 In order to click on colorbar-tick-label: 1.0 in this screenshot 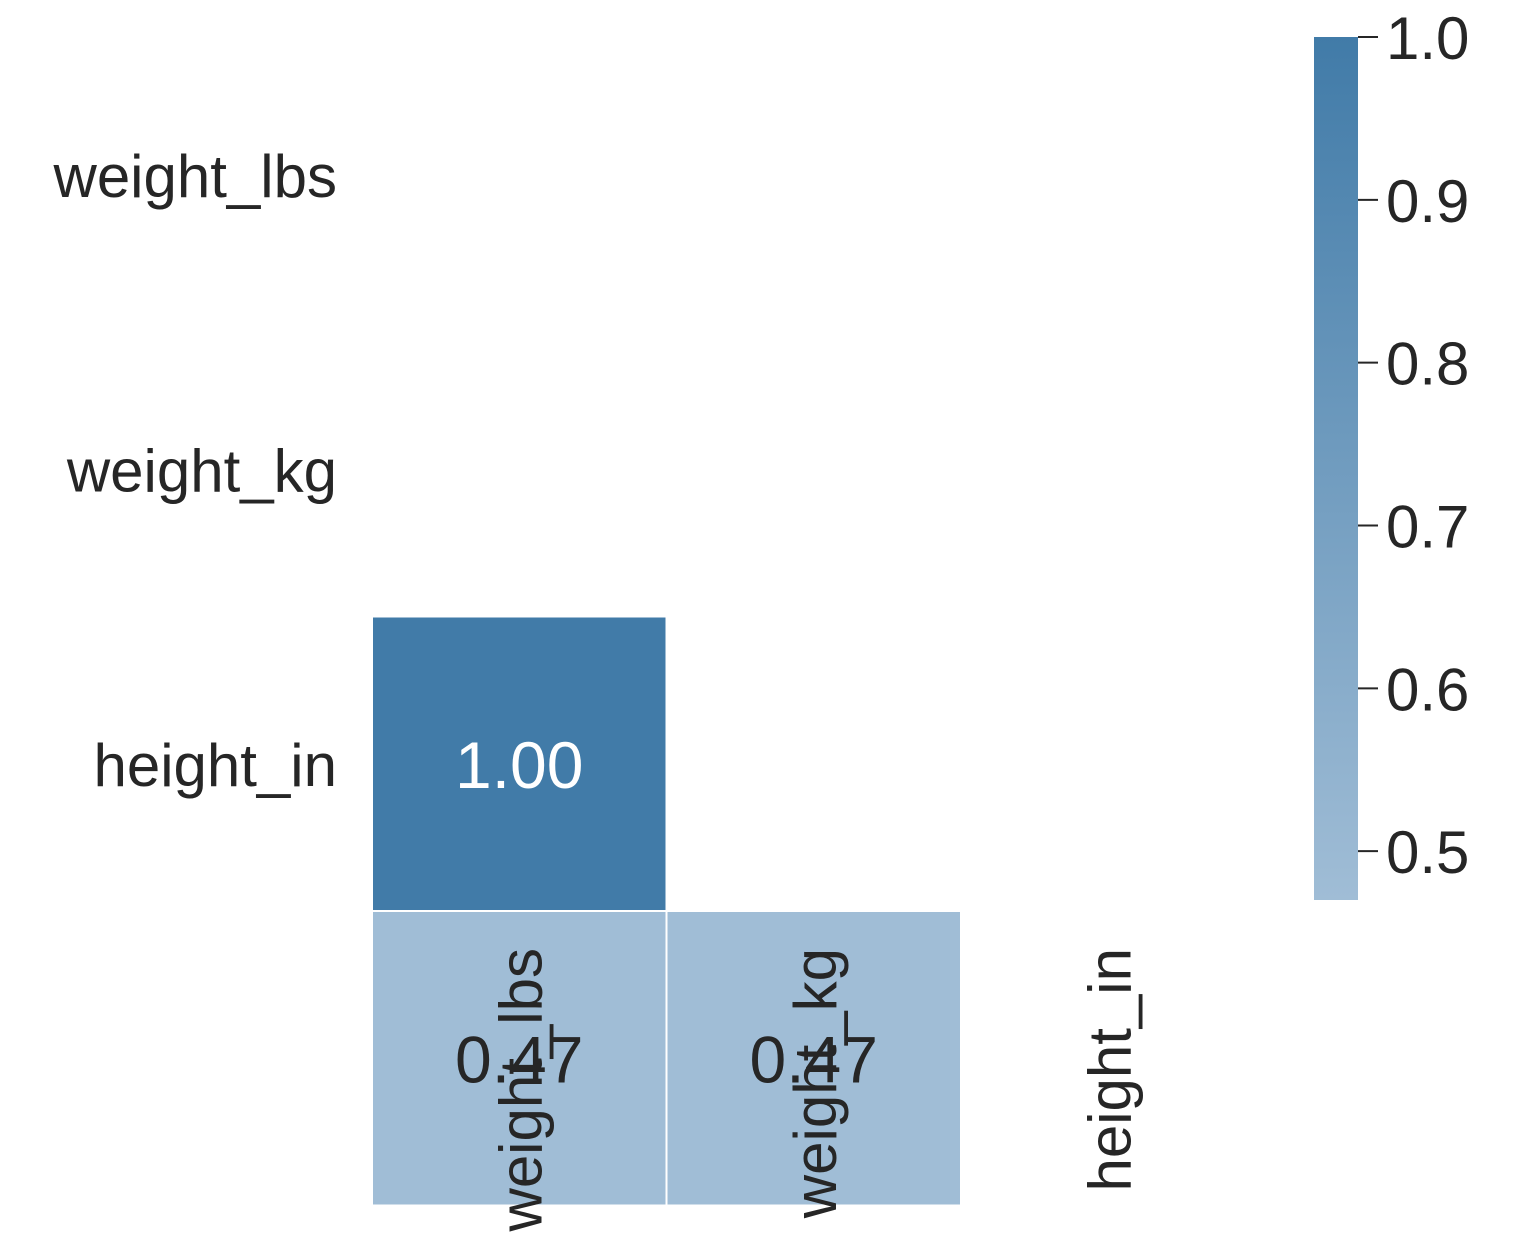, I will do `click(1427, 38)`.